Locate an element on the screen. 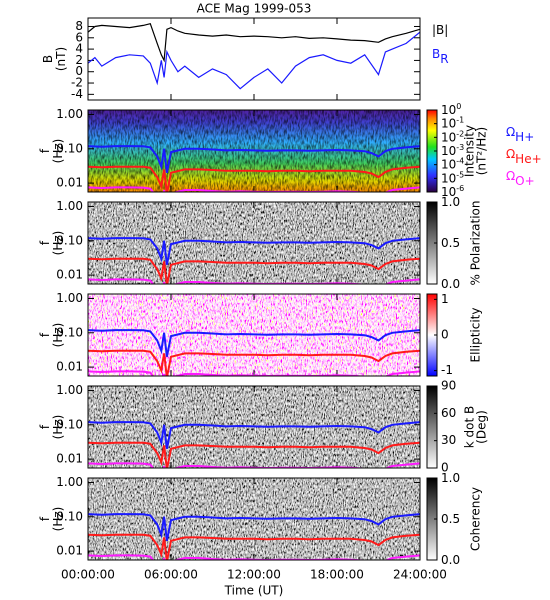  colorbar-tick-base: 0.5 is located at coordinates (450, 519).